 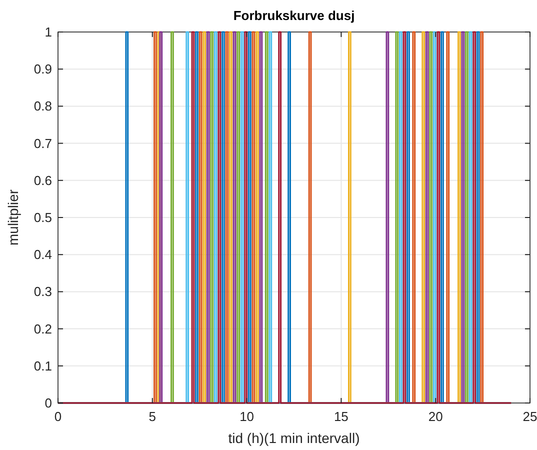 I want to click on x-tick-label: 10, so click(x=247, y=416).